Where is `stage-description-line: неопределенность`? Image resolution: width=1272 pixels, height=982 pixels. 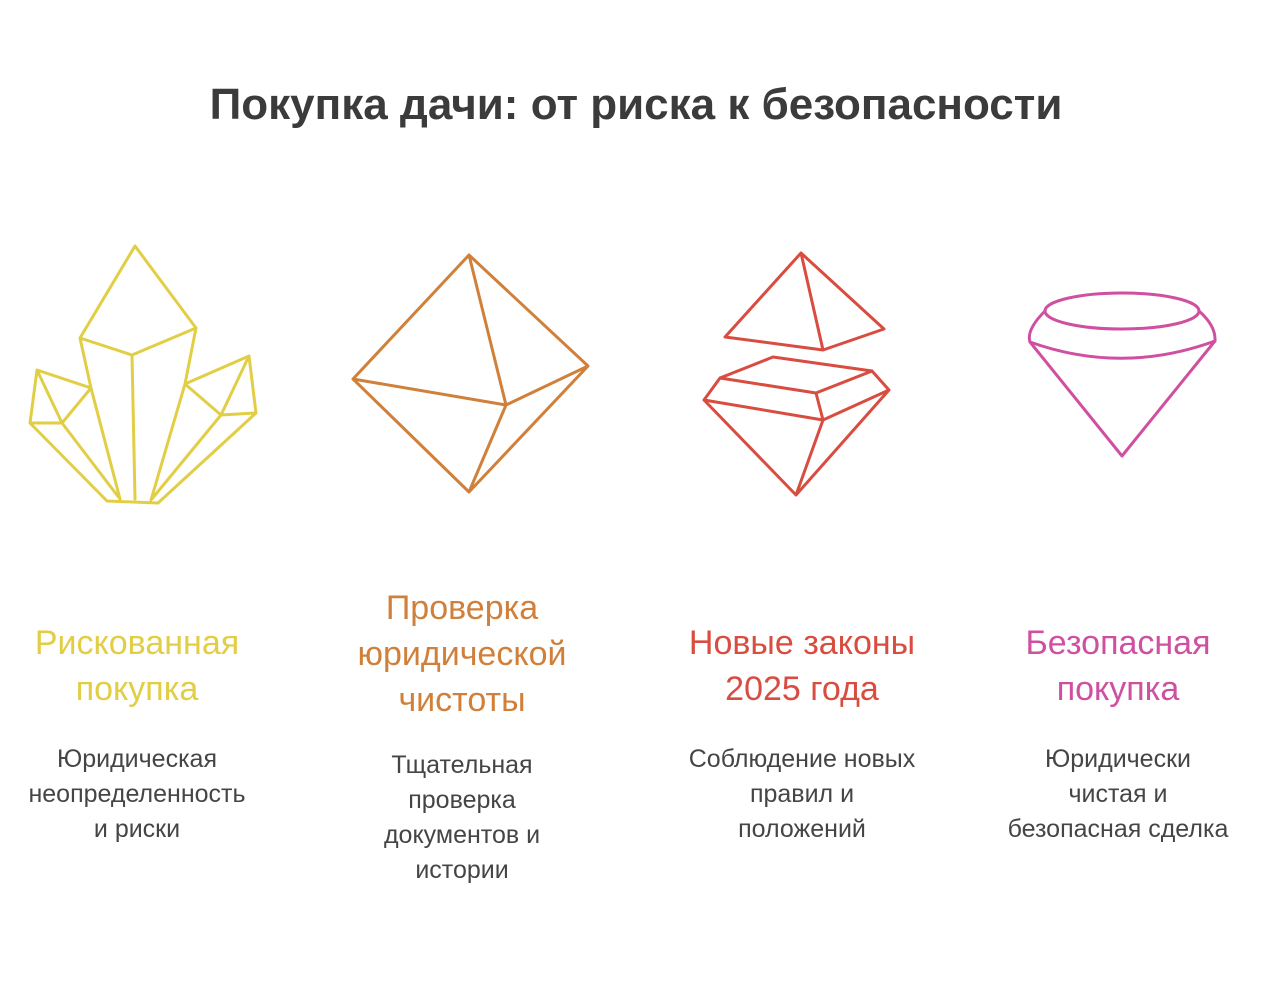 stage-description-line: неопределенность is located at coordinates (137, 794).